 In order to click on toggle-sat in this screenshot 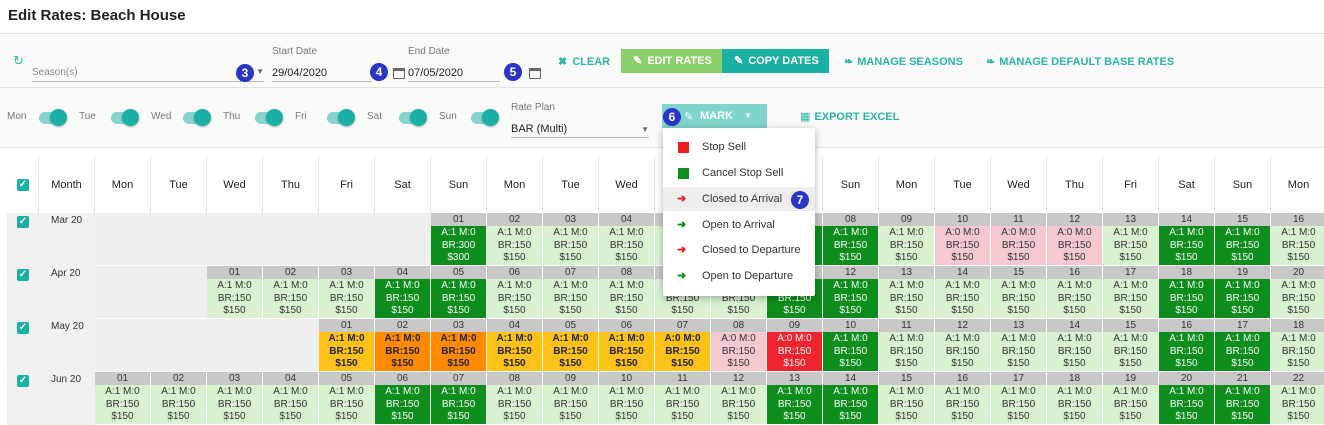, I will do `click(413, 117)`.